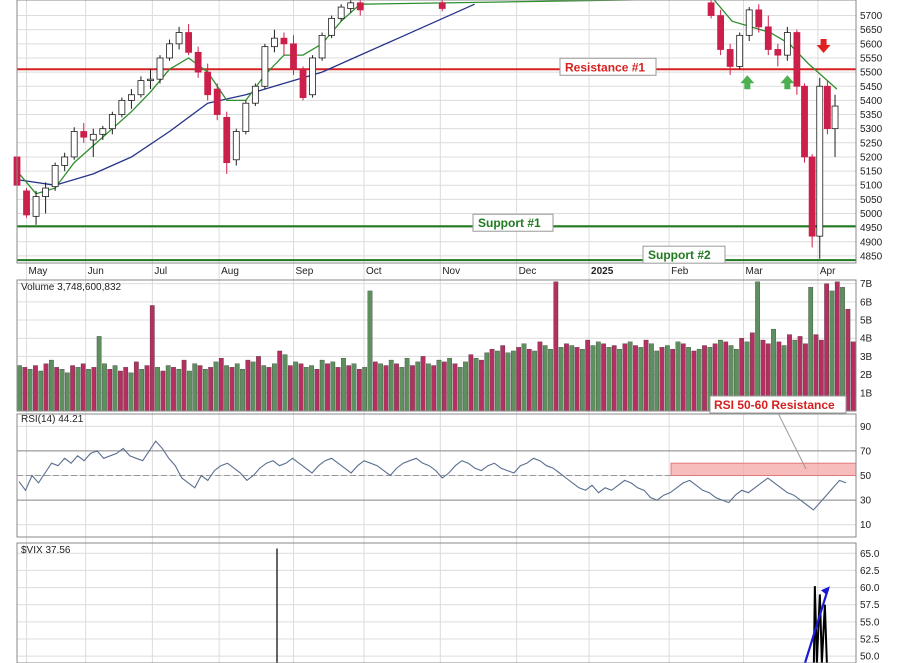  Describe the element at coordinates (871, 44) in the screenshot. I see `price-tick-label: 5600` at that location.